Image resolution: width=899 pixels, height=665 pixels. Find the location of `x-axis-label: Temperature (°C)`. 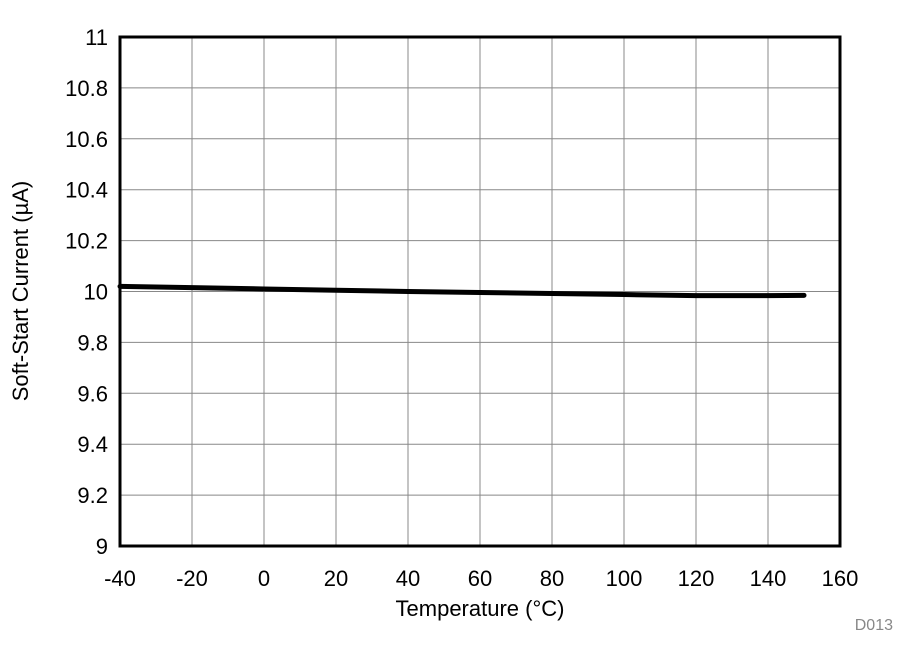

x-axis-label: Temperature (°C) is located at coordinates (480, 608).